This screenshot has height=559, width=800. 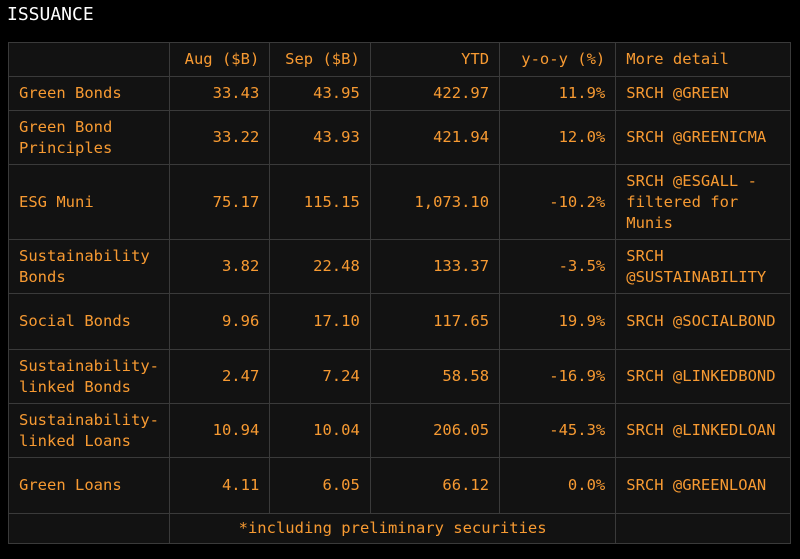 I want to click on row-name: Green Bonds, so click(x=89, y=93).